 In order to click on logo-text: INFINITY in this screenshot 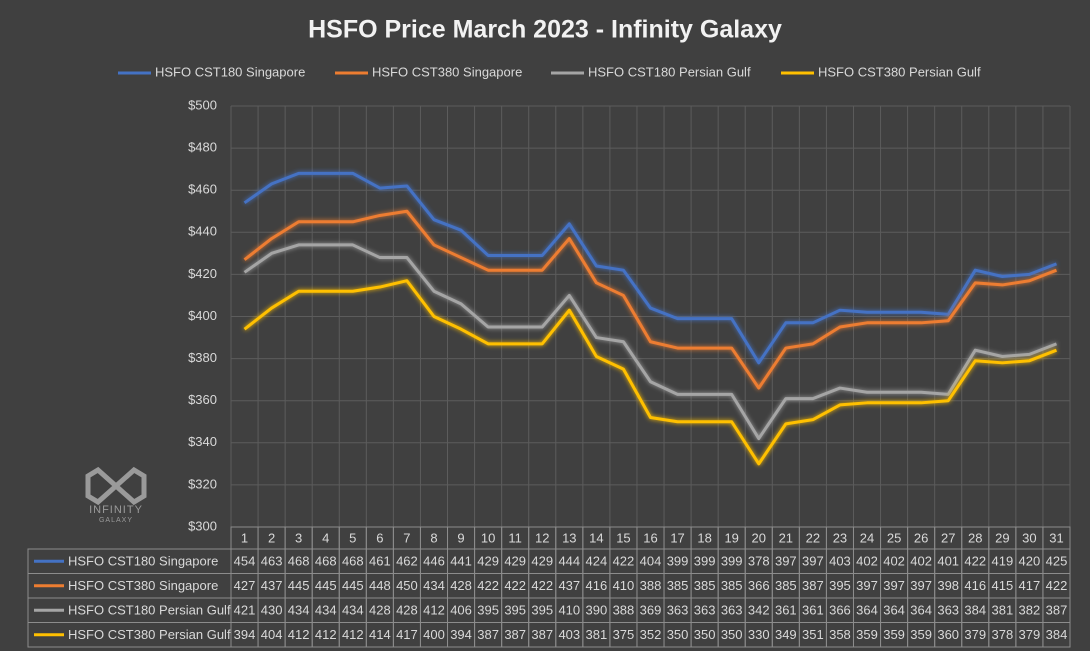, I will do `click(116, 510)`.